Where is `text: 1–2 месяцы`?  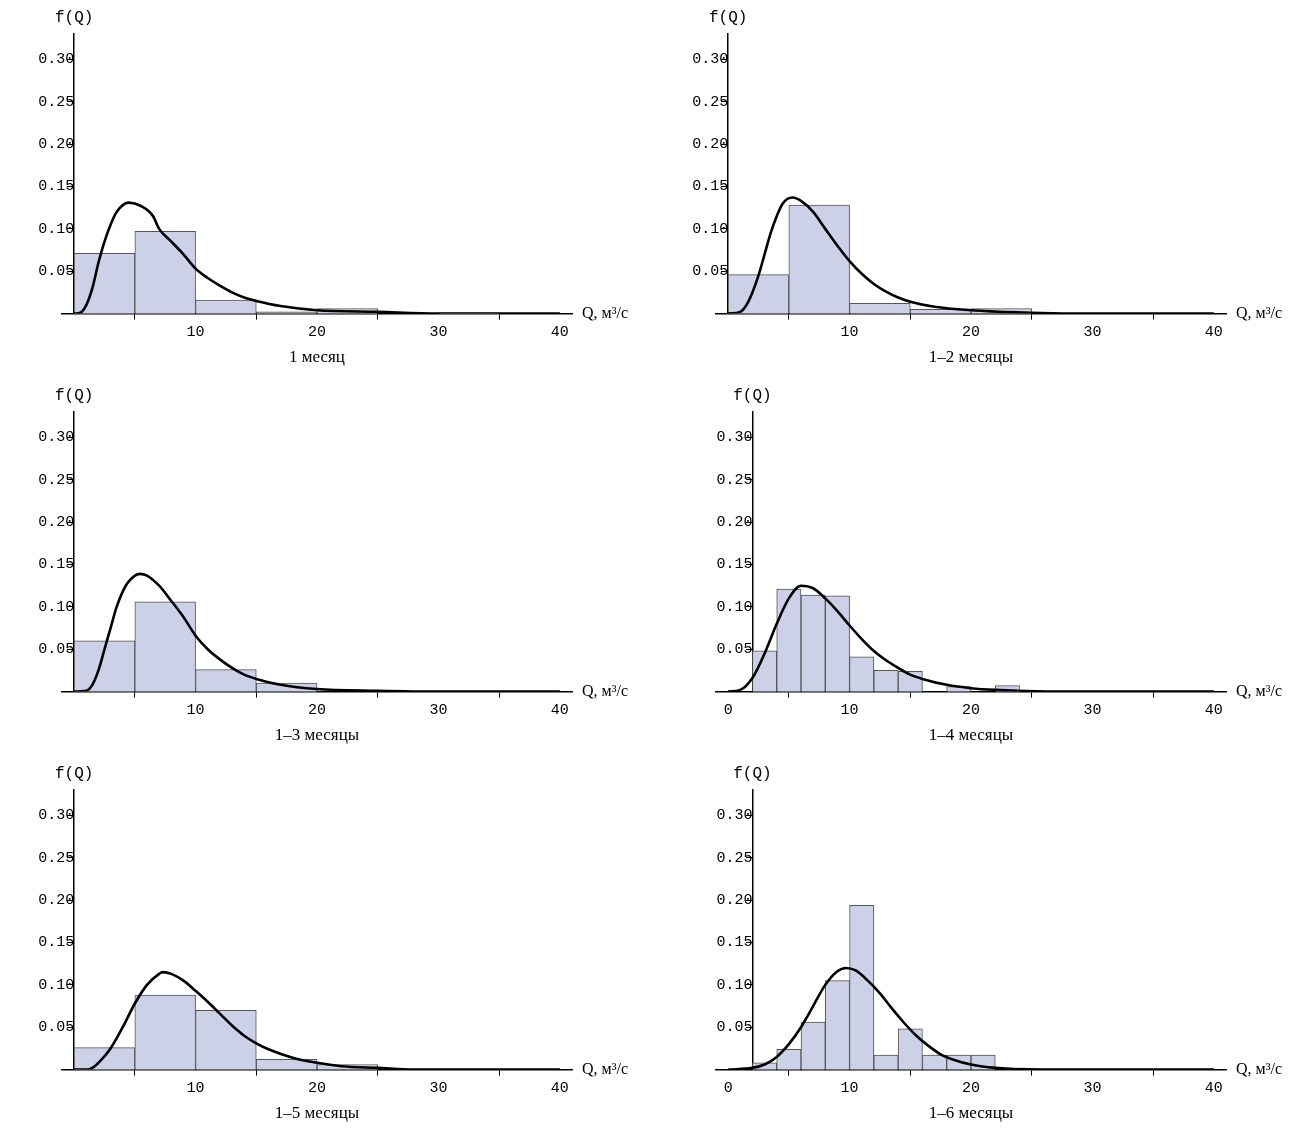 text: 1–2 месяцы is located at coordinates (971, 357).